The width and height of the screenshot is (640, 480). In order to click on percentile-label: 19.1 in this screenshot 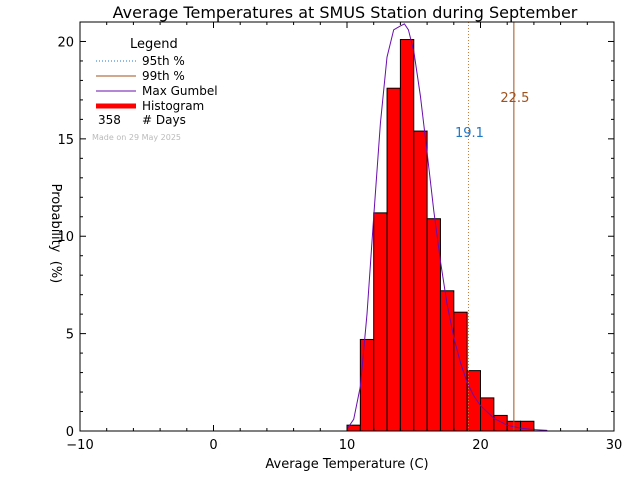, I will do `click(469, 133)`.